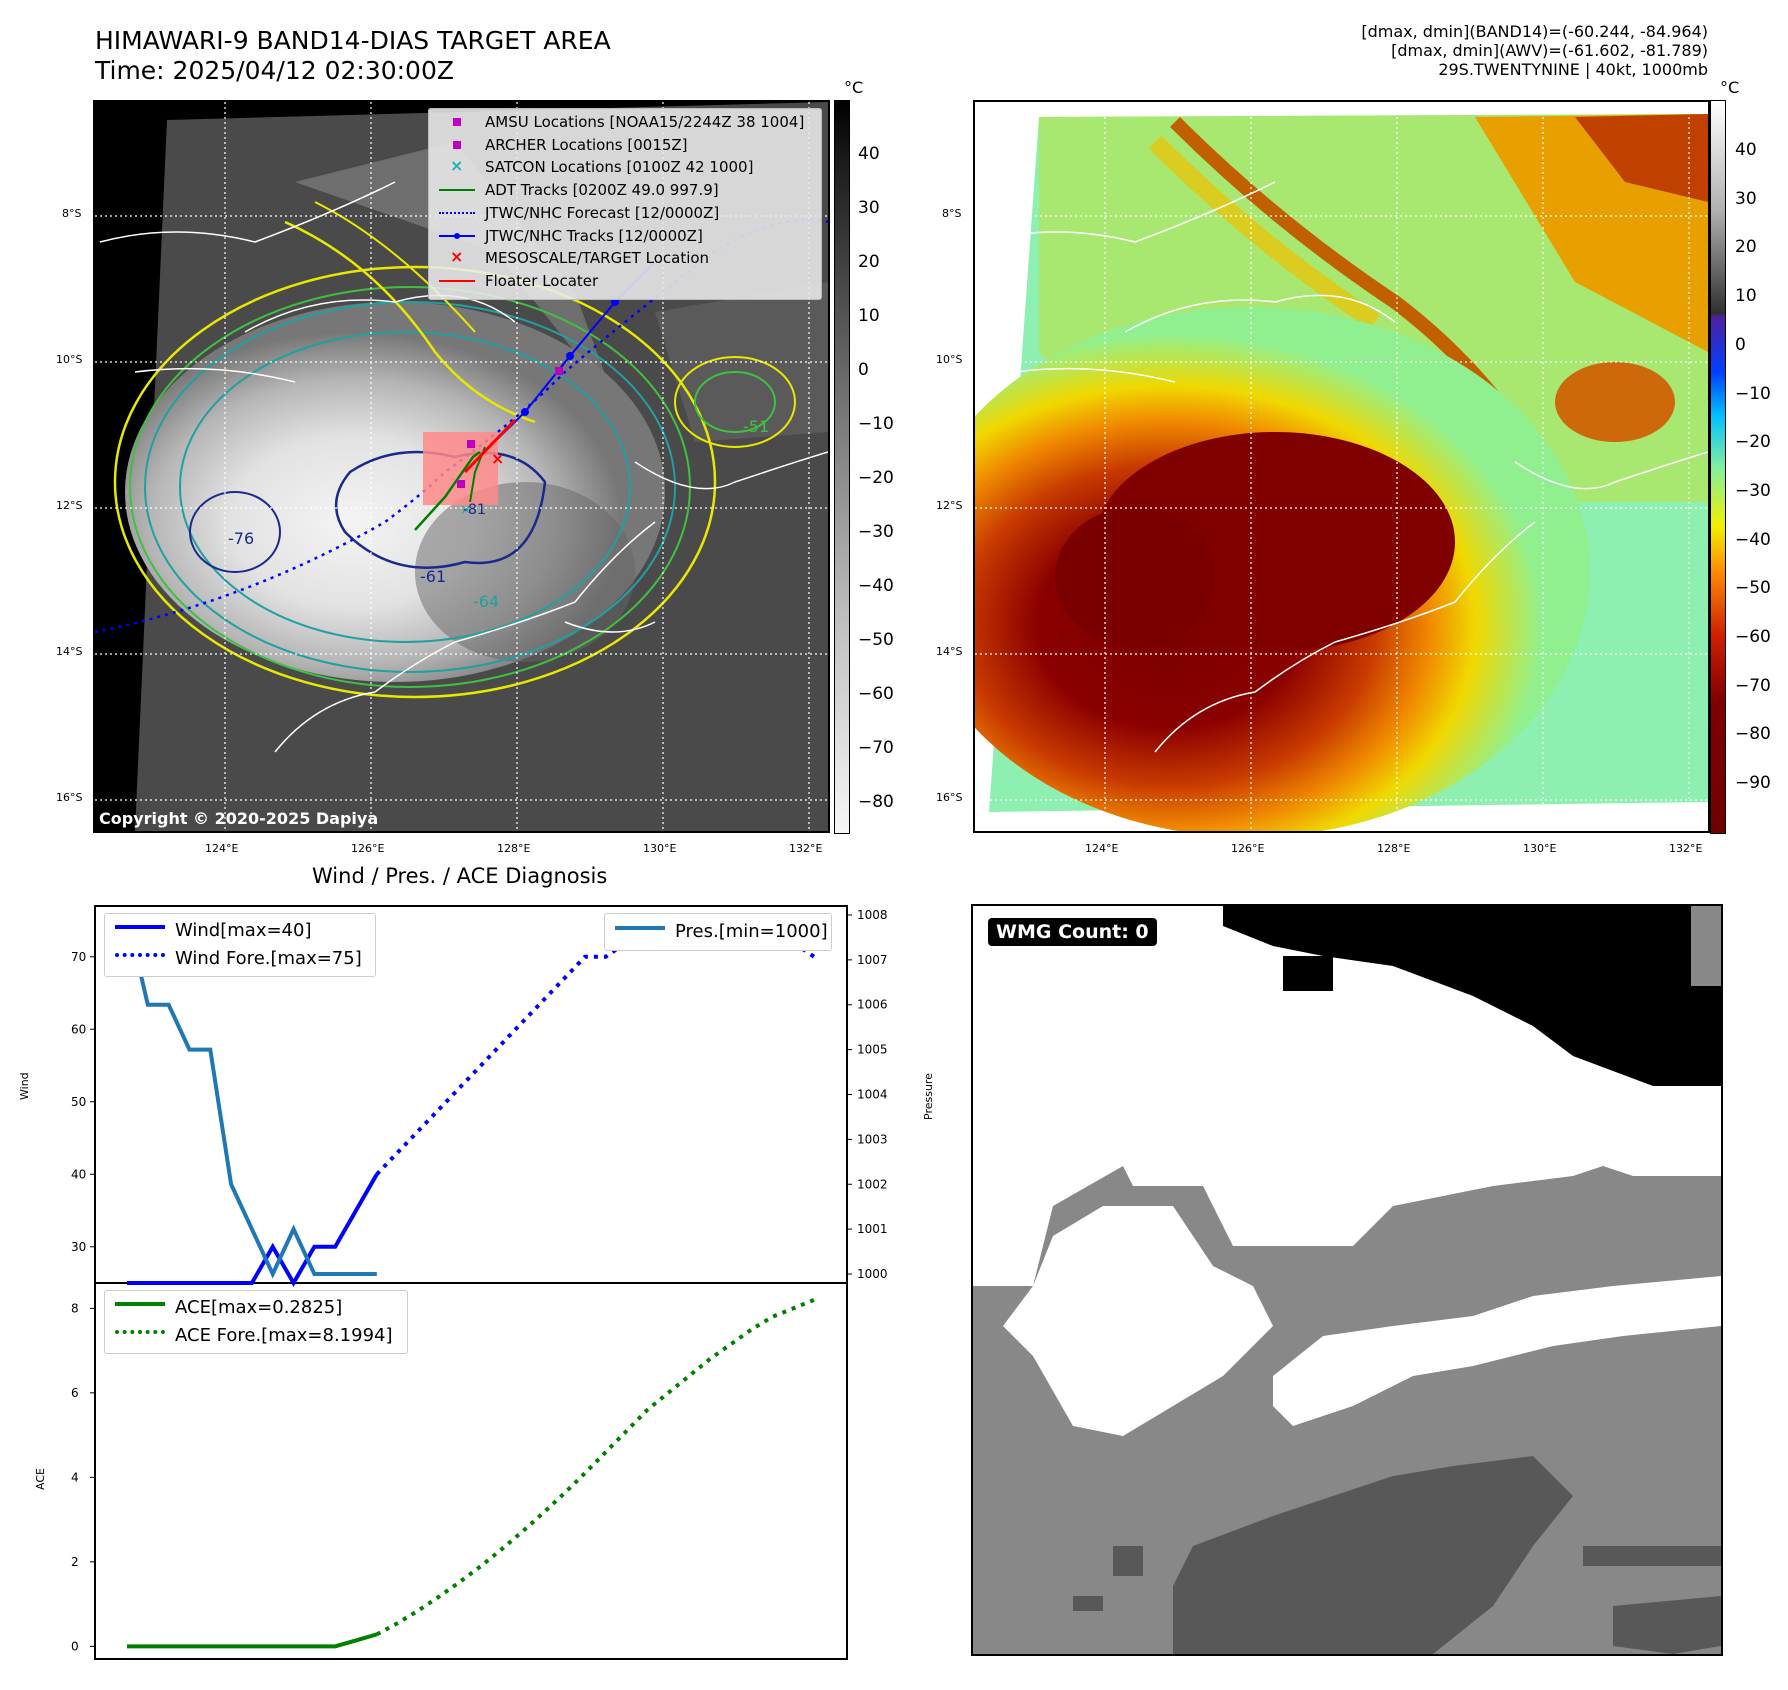 This screenshot has height=1690, width=1788. Describe the element at coordinates (474, 510) in the screenshot. I see `contour-label-4: -81` at that location.